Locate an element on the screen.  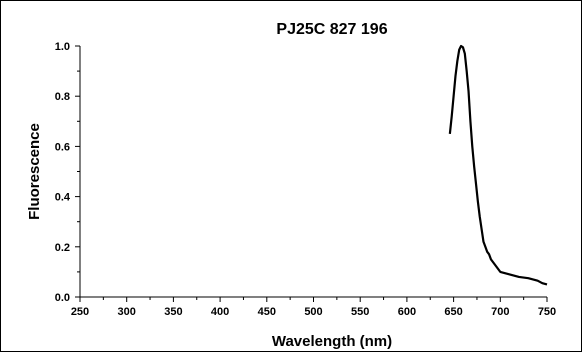
x-tick-label: 350 is located at coordinates (173, 312).